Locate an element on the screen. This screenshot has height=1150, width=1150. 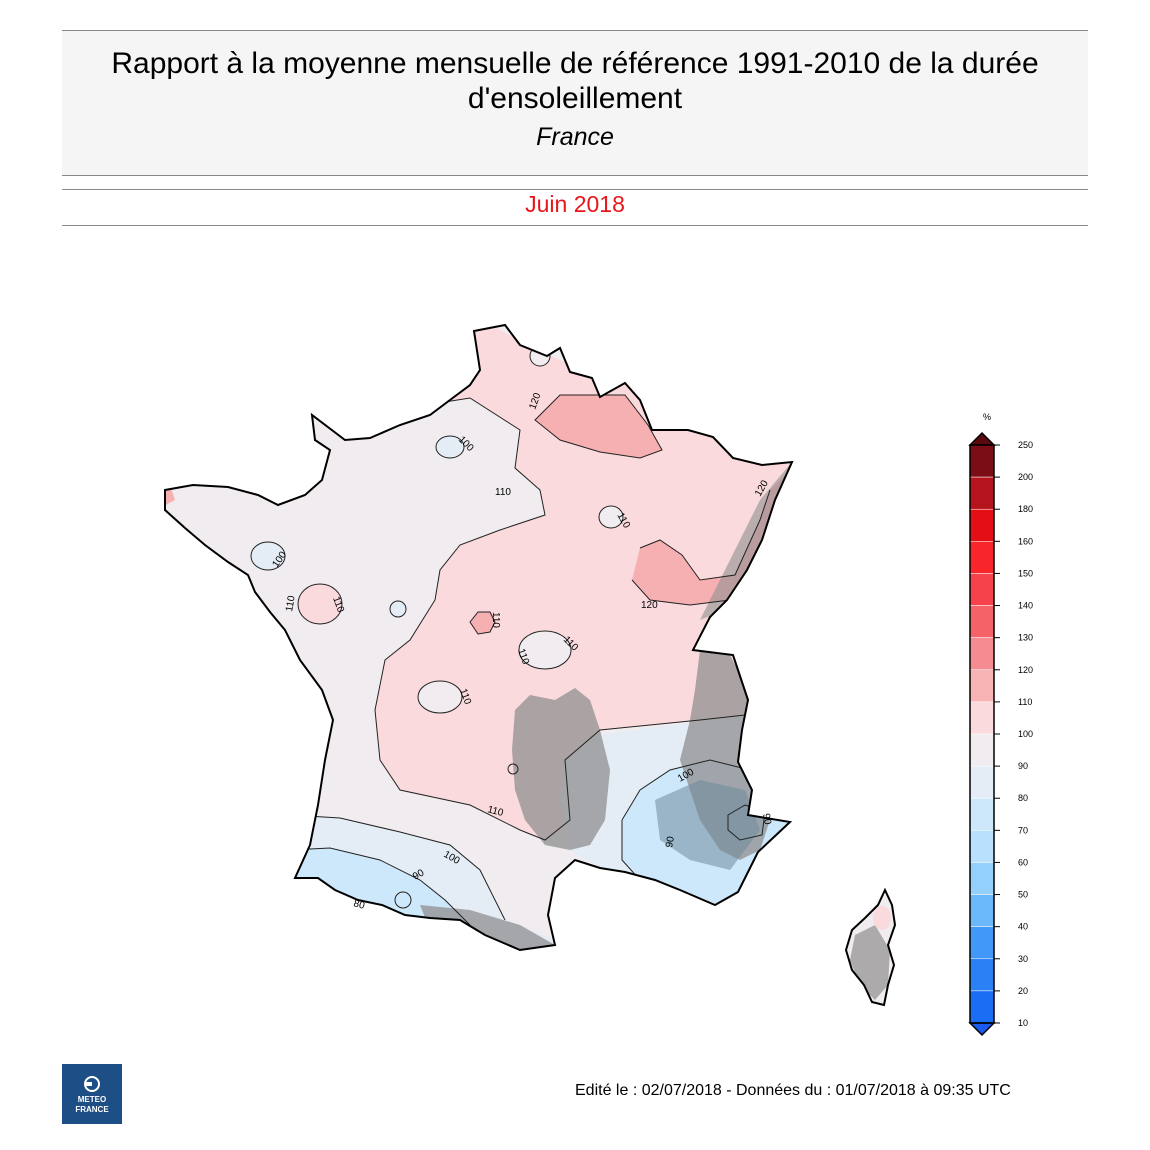
legend-tick-label: 60 is located at coordinates (1023, 862).